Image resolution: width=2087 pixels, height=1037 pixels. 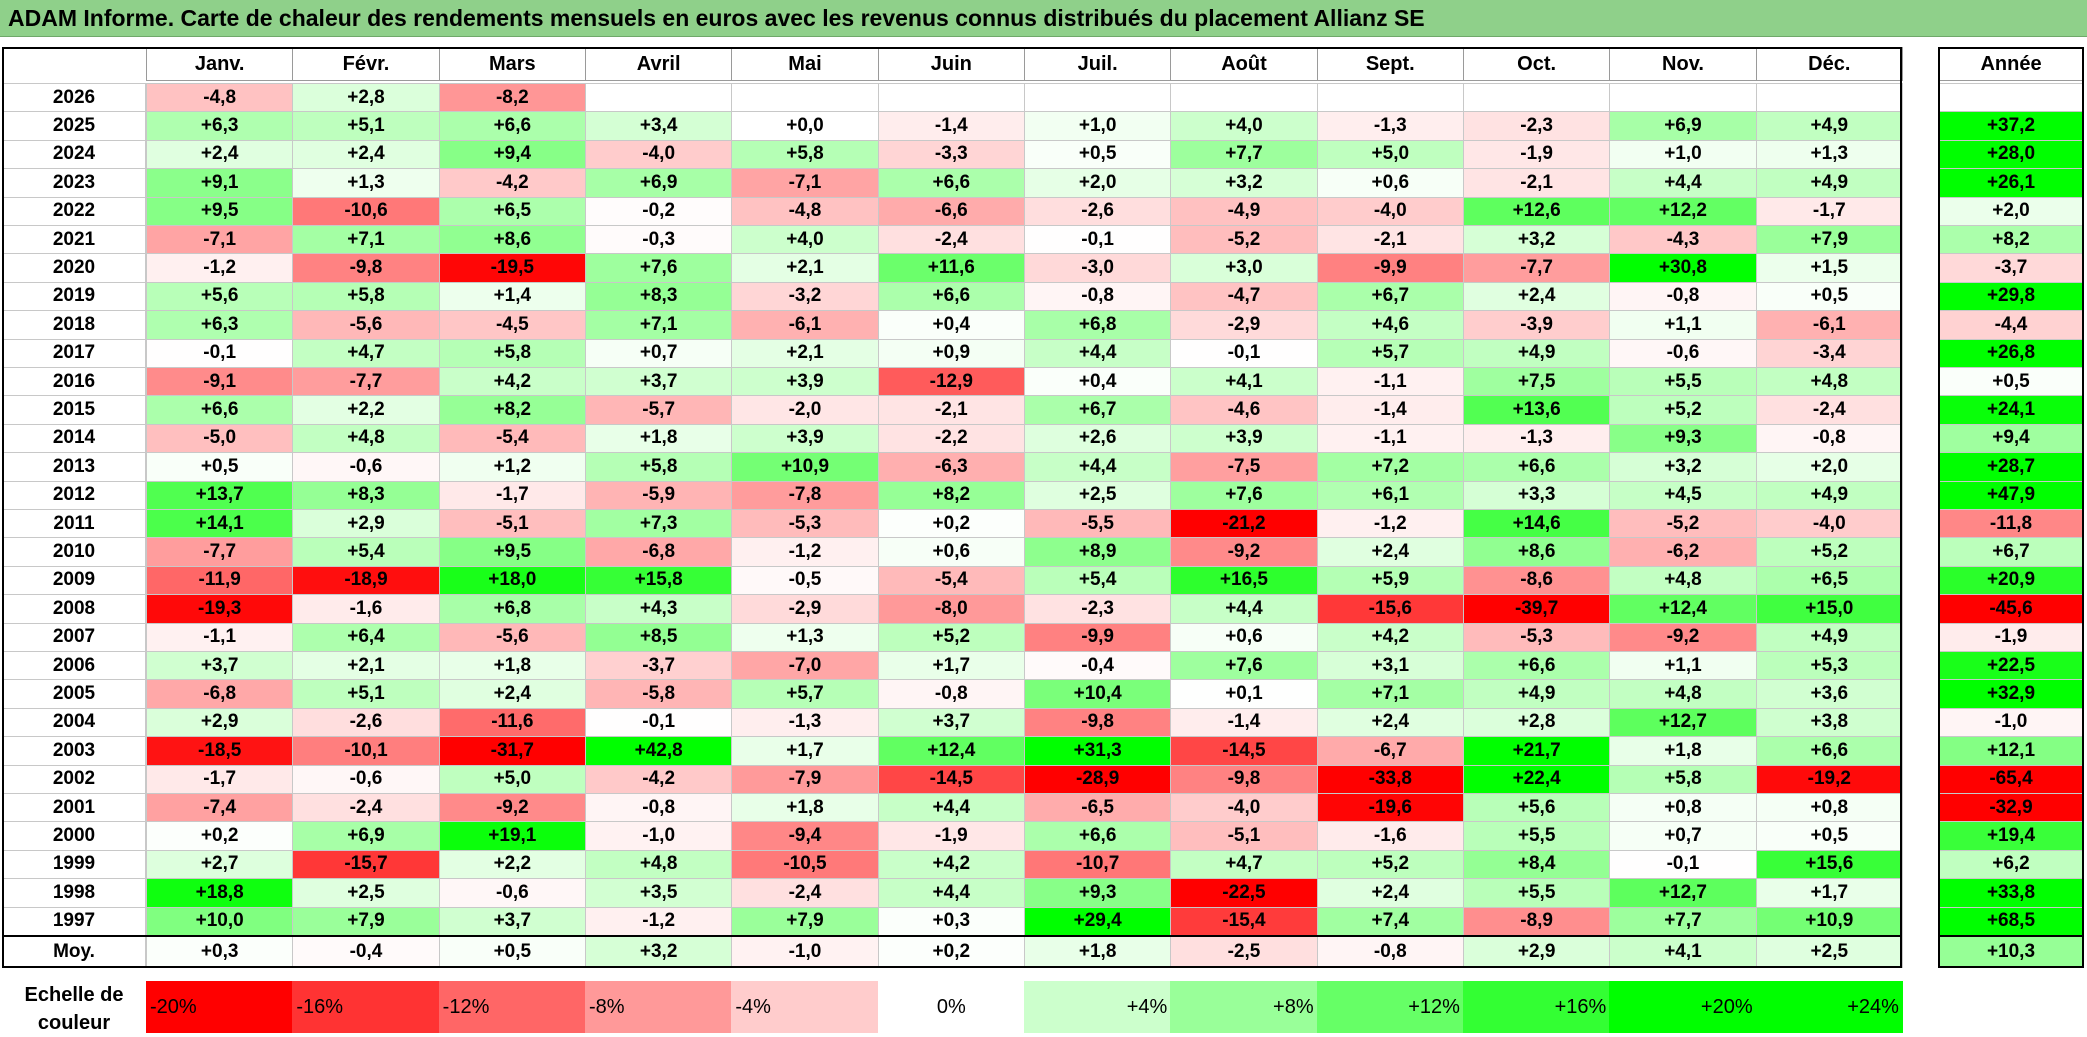 What do you see at coordinates (805, 211) in the screenshot?
I see `heatmap-cell: -4,8` at bounding box center [805, 211].